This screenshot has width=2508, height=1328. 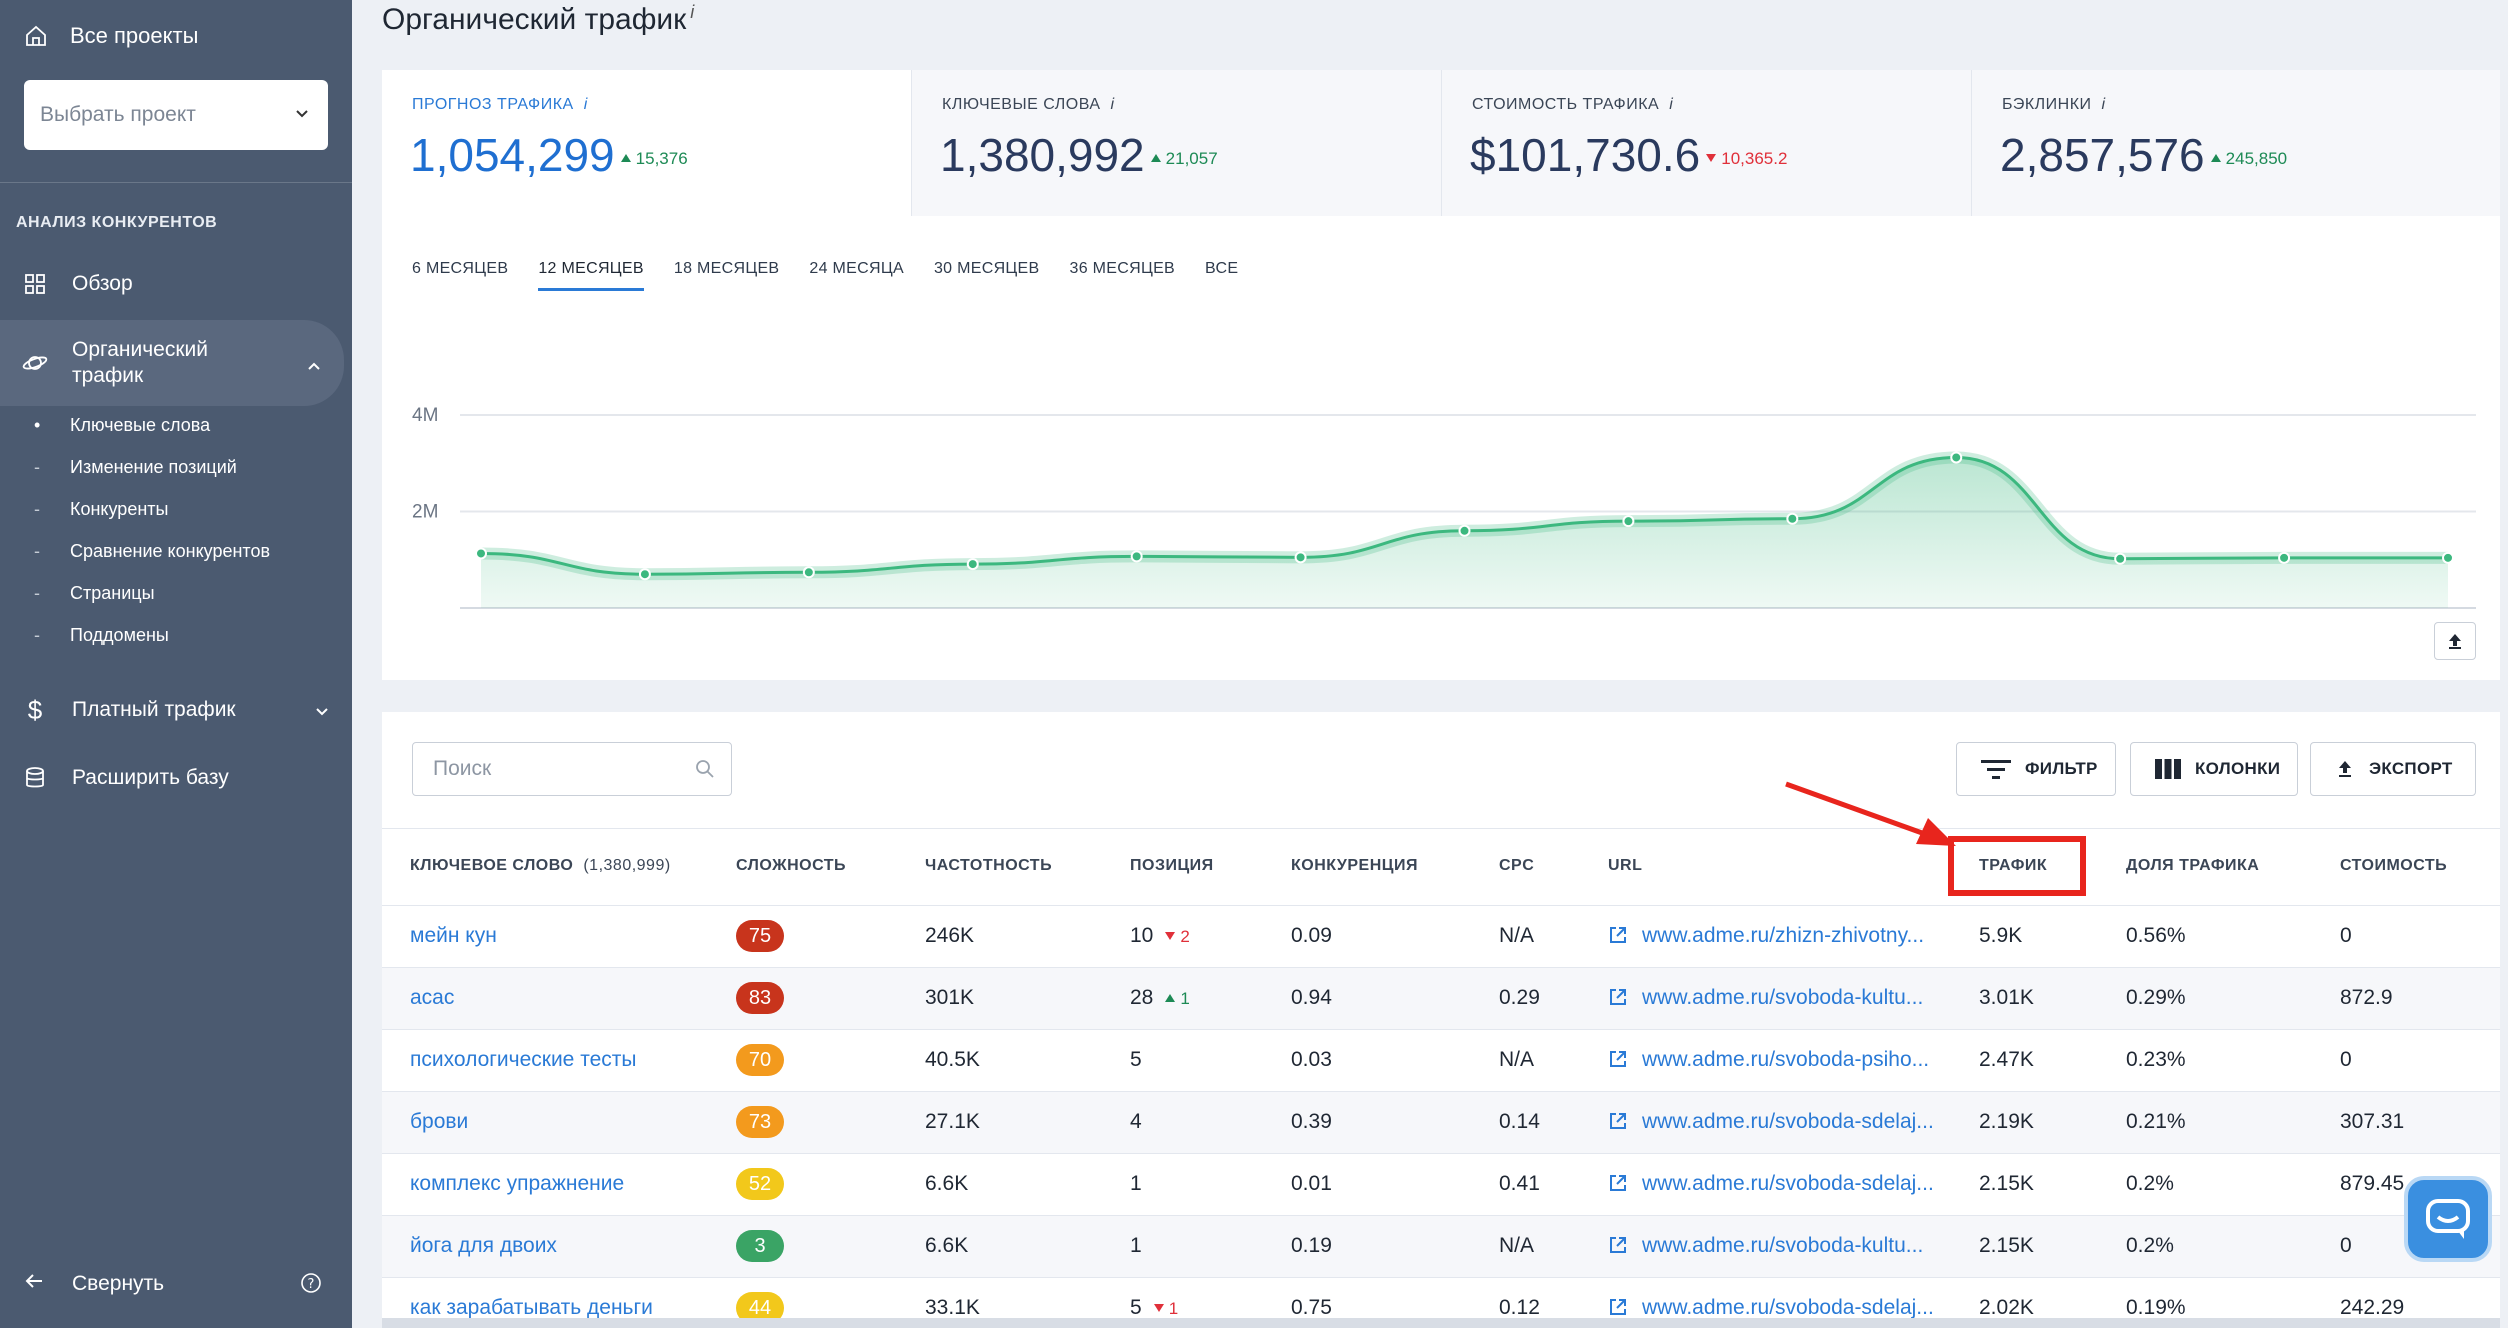 I want to click on tab-all: ВСЕ, so click(x=1222, y=268).